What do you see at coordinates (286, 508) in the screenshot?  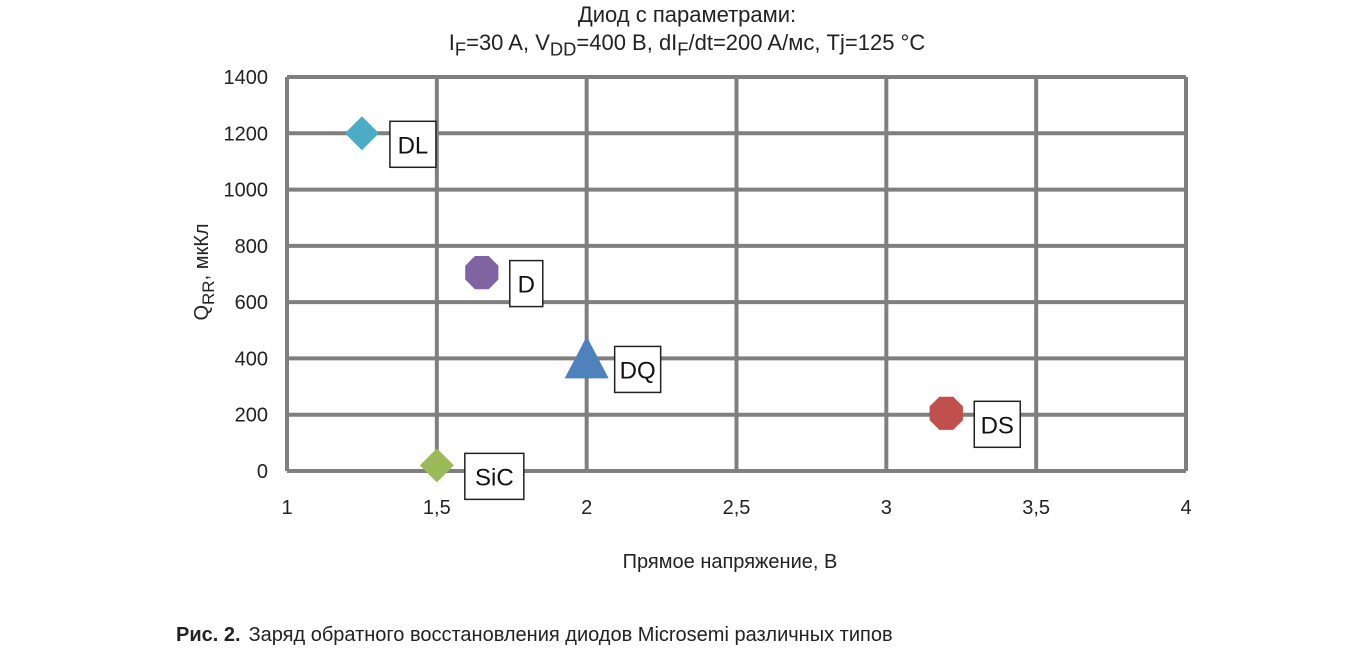 I see `x-tick-label: 1` at bounding box center [286, 508].